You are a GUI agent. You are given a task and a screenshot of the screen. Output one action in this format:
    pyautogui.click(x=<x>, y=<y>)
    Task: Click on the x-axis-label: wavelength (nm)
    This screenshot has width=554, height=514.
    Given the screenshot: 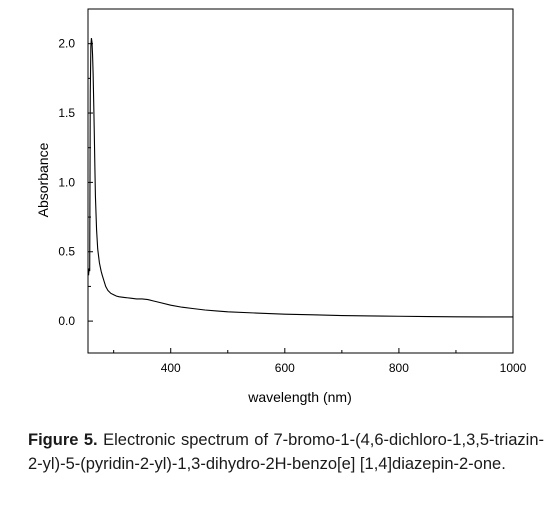 What is the action you would take?
    pyautogui.click(x=299, y=397)
    